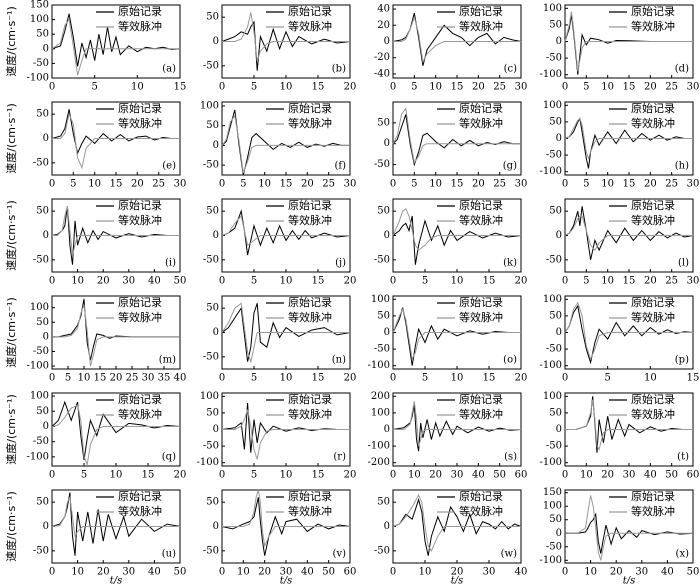 The image size is (700, 584). What do you see at coordinates (169, 69) in the screenshot?
I see `panel-label: (a)` at bounding box center [169, 69].